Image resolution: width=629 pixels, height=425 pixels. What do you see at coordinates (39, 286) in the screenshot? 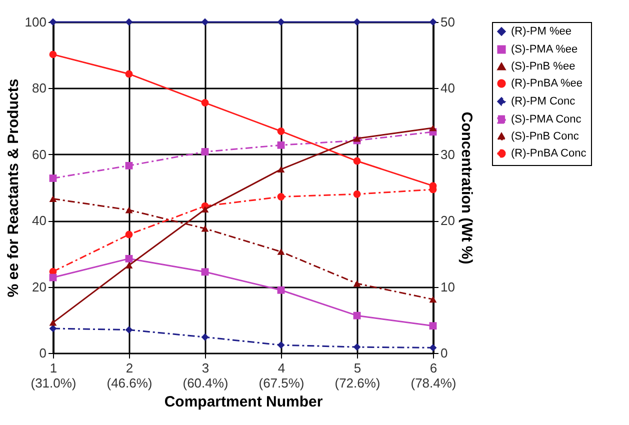
I see `y-tick-label: 20` at bounding box center [39, 286].